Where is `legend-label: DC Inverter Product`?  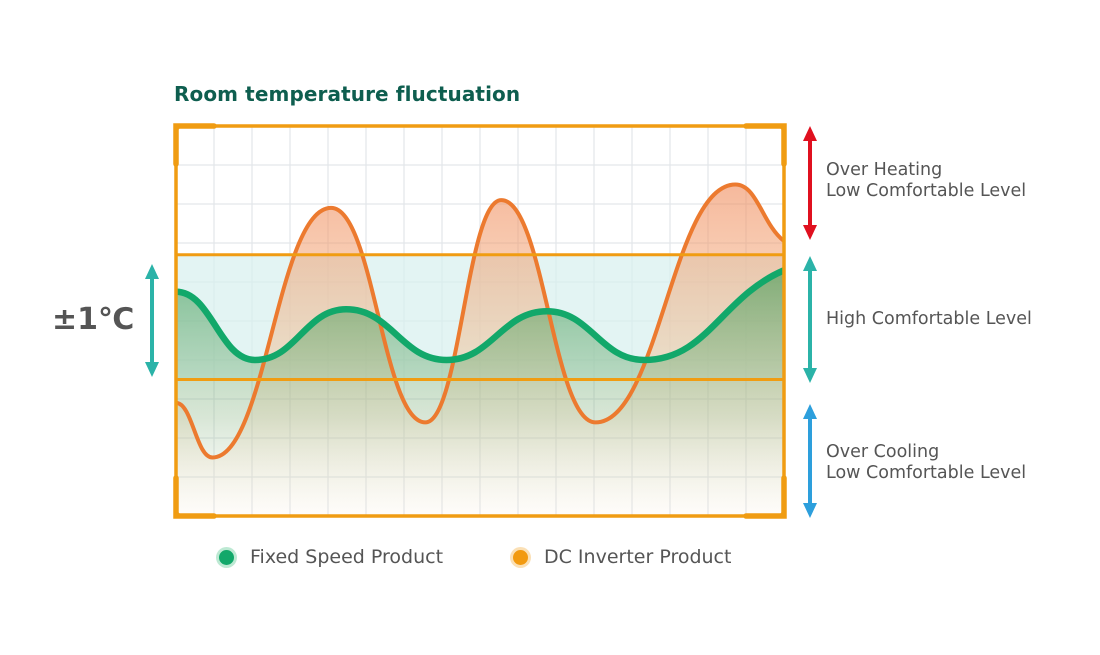
legend-label: DC Inverter Product is located at coordinates (638, 557).